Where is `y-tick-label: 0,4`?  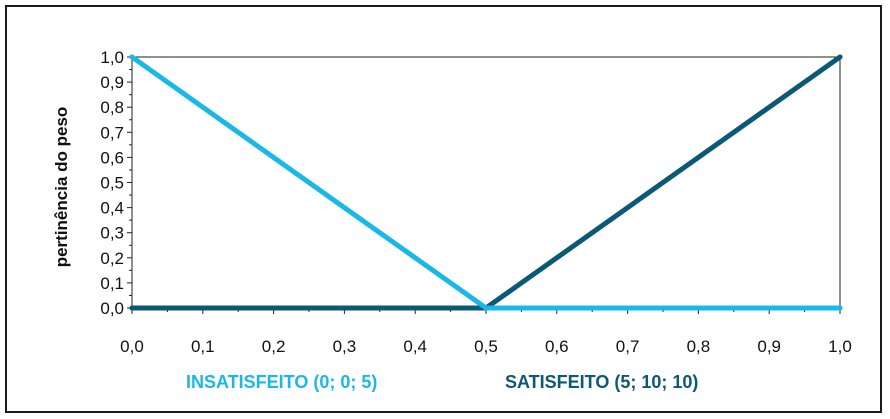
y-tick-label: 0,4 is located at coordinates (112, 208).